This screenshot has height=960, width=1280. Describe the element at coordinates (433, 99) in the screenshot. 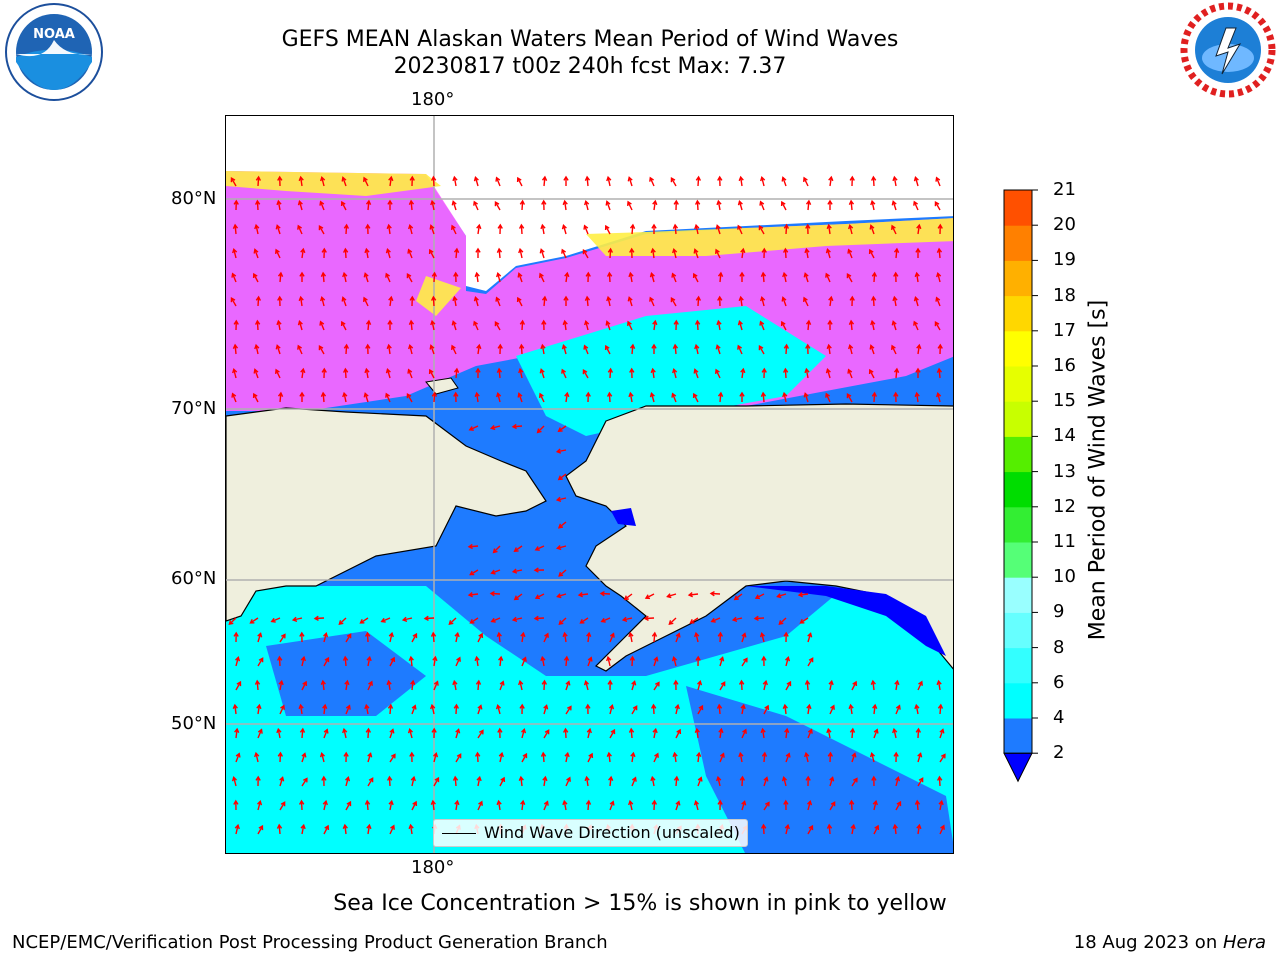

I see `lon-label-top: 180°` at that location.